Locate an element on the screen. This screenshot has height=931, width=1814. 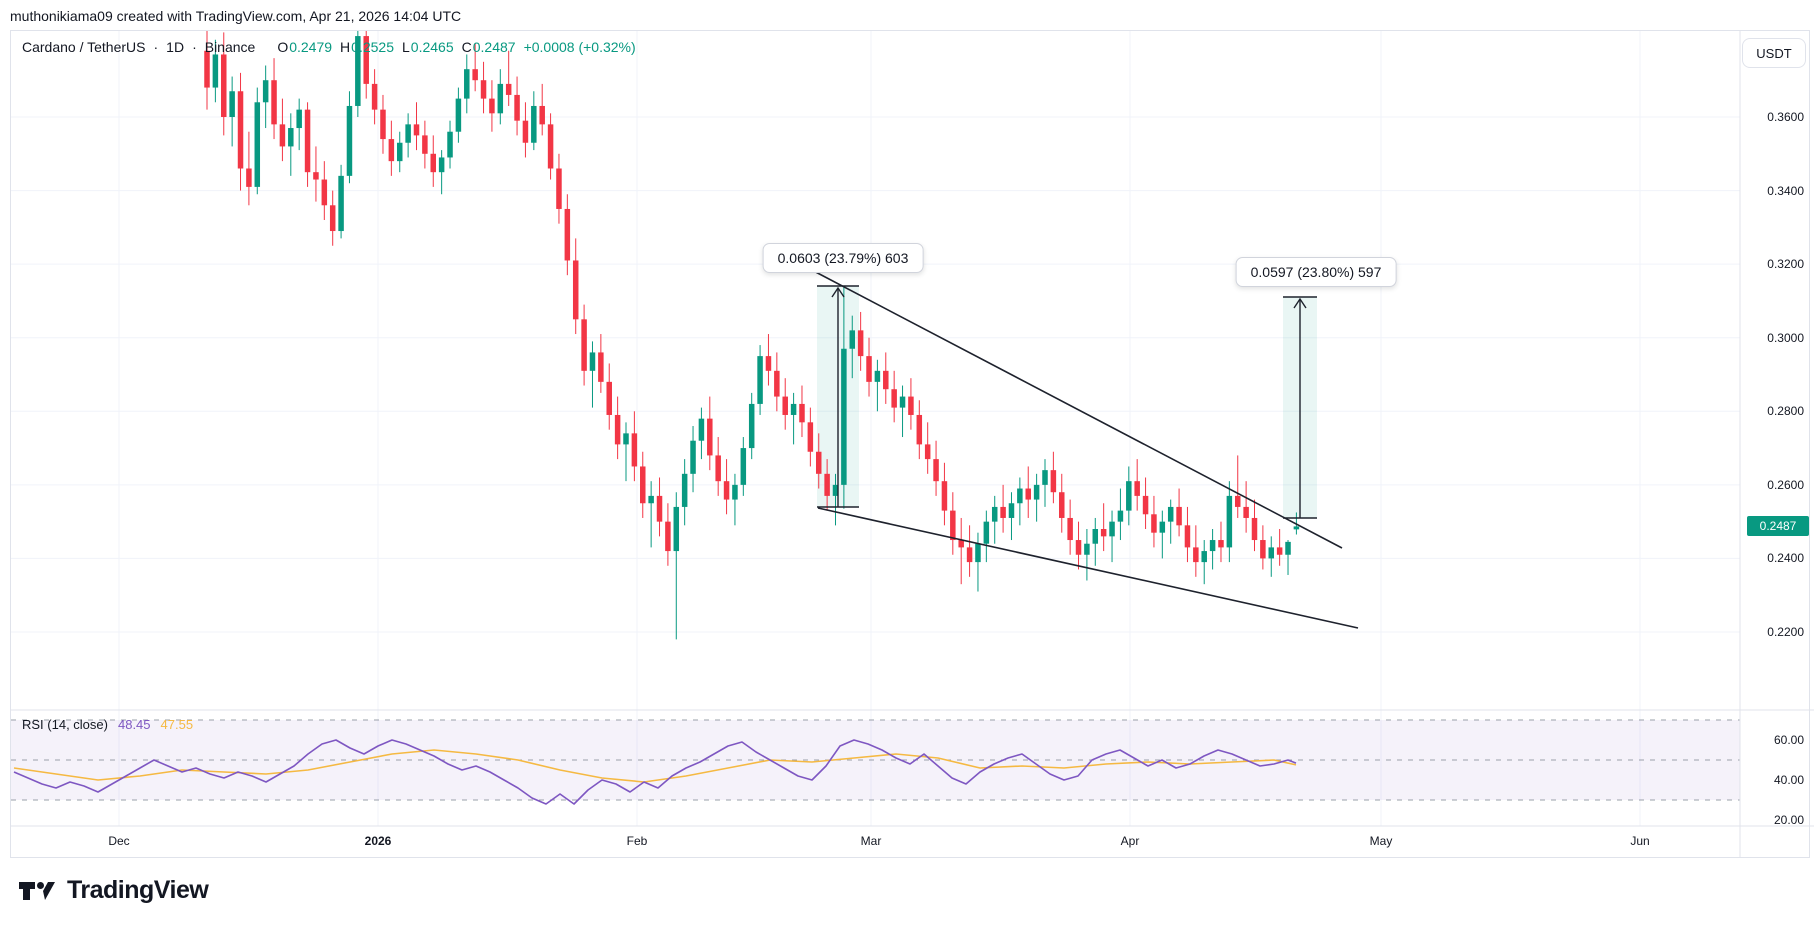
measurement-label-2: 0.0597 (23.80%) 597 is located at coordinates (1316, 272).